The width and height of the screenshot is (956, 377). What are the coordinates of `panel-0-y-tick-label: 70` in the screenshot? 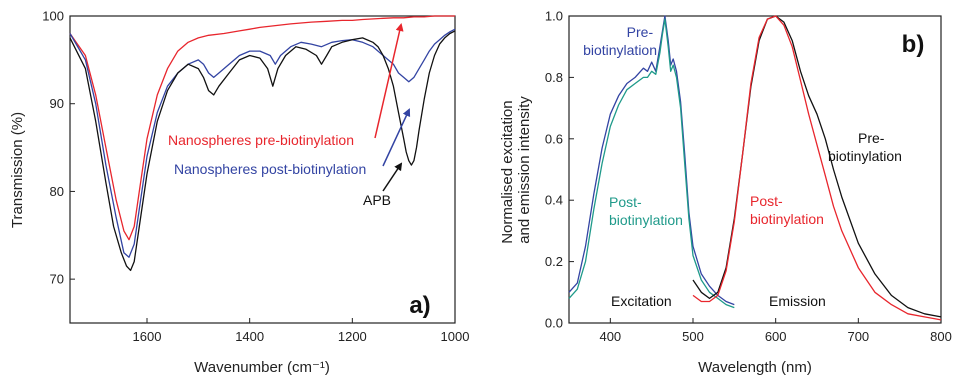 It's located at (57, 279).